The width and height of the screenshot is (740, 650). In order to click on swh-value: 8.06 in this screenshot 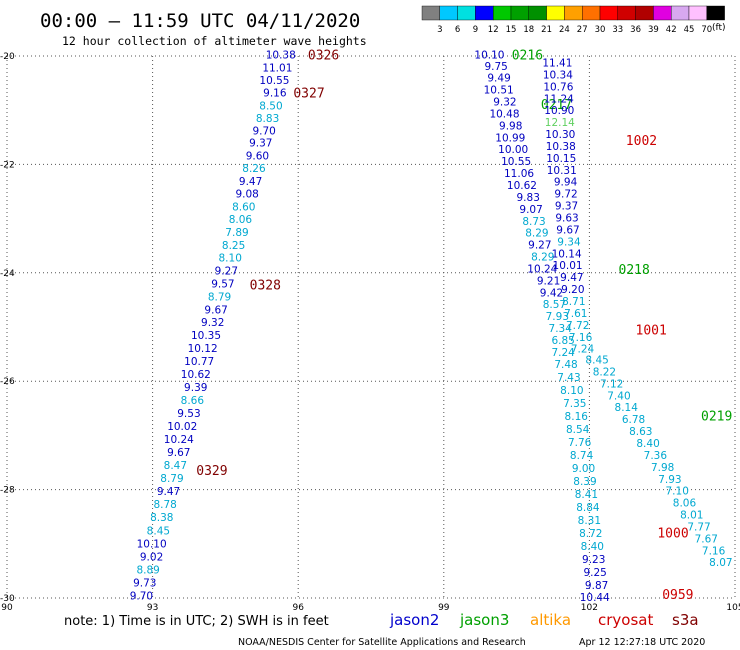, I will do `click(241, 220)`.